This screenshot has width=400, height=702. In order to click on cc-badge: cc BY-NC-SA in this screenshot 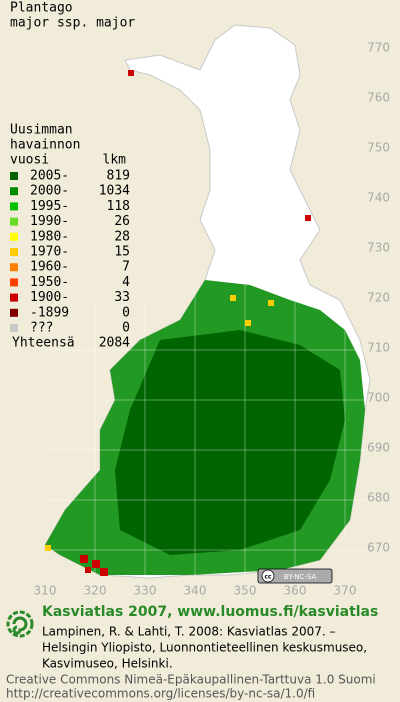, I will do `click(295, 576)`.